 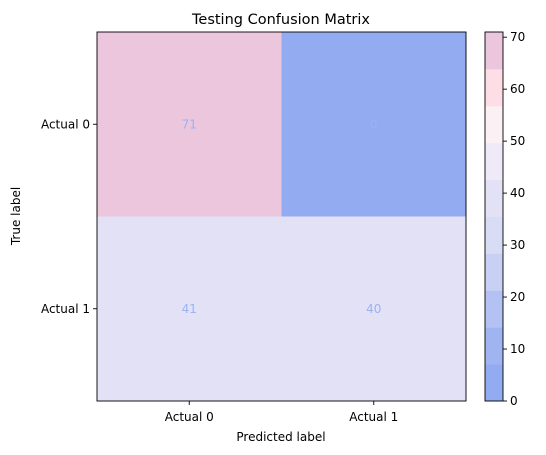 I want to click on matrix-cell-r0-c1, so click(x=374, y=124).